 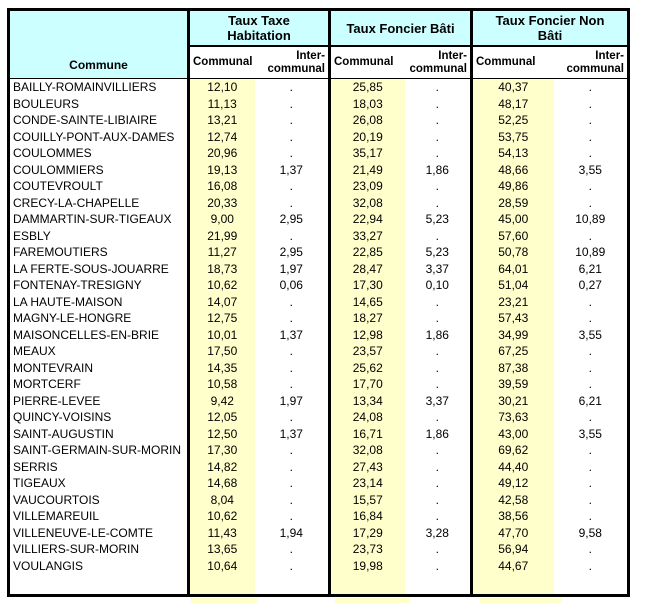 What do you see at coordinates (512, 202) in the screenshot?
I see `tfnb-communal-cell: 28,59` at bounding box center [512, 202].